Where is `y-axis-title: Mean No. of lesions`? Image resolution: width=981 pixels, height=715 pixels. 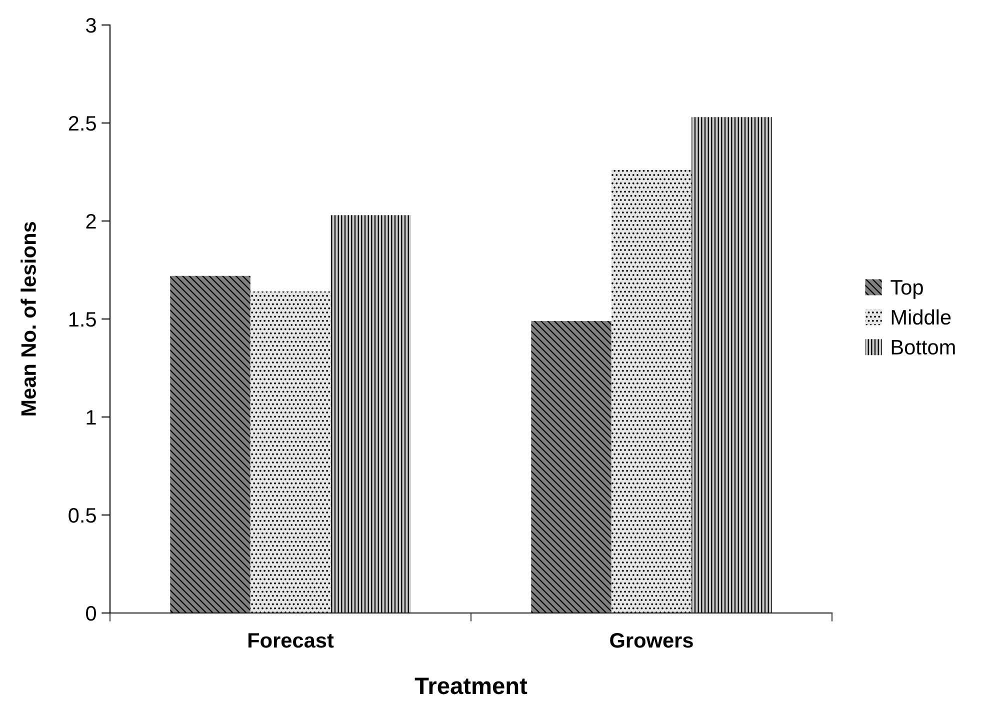
y-axis-title: Mean No. of lesions is located at coordinates (28, 319).